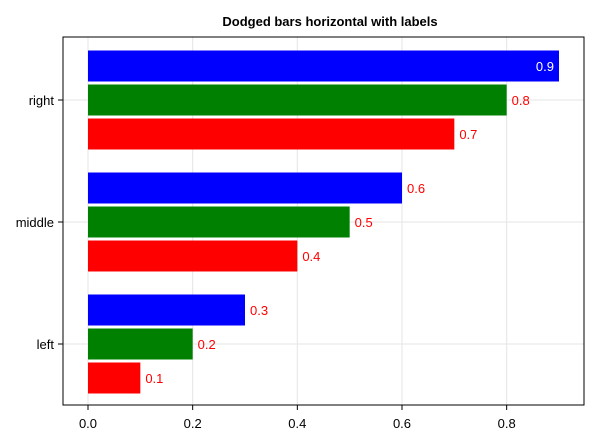 The height and width of the screenshot is (446, 596). What do you see at coordinates (402, 423) in the screenshot?
I see `x-tick-label: 0.6` at bounding box center [402, 423].